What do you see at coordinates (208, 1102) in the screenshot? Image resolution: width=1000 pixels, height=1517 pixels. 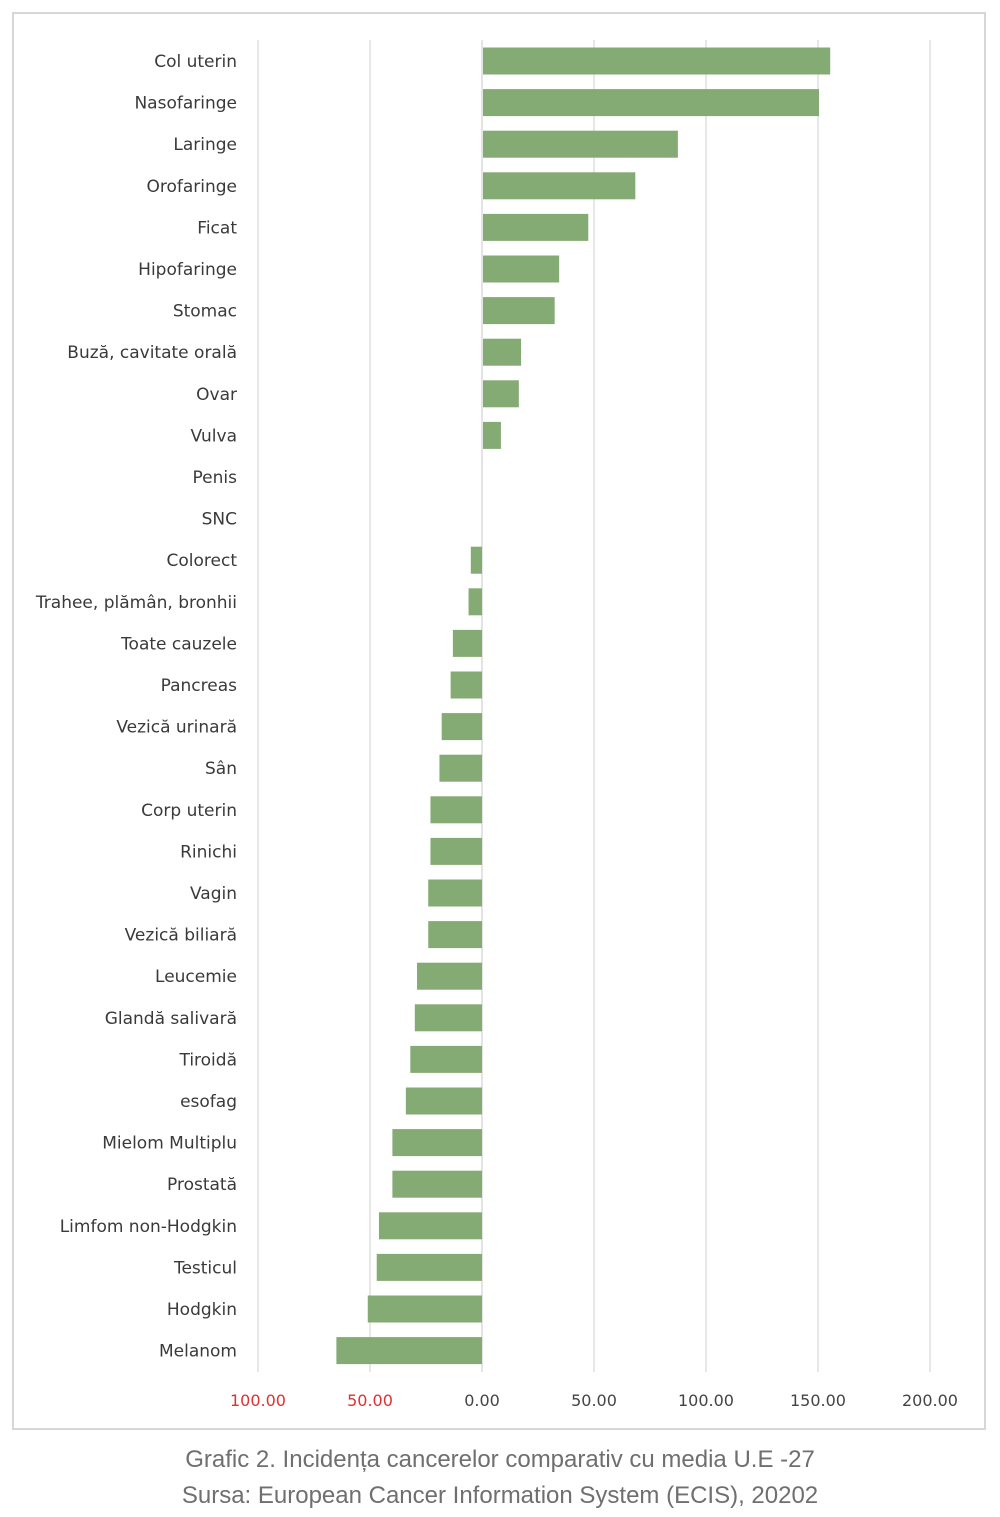 I see `category-label: esofag` at bounding box center [208, 1102].